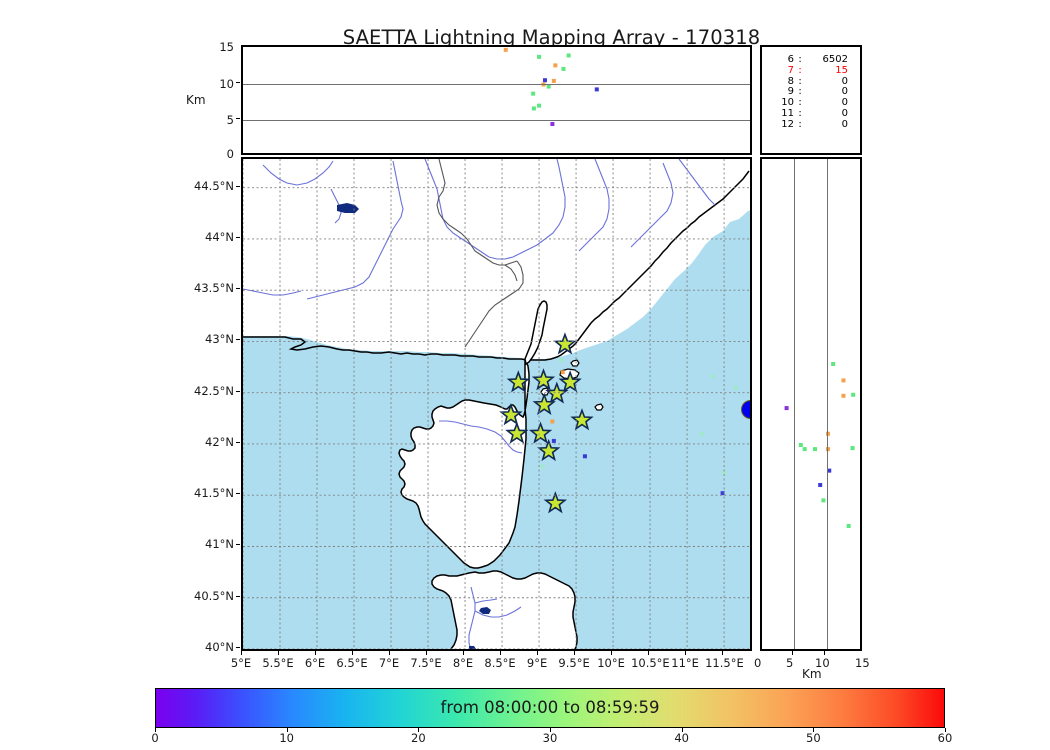 This screenshot has height=750, width=1050. What do you see at coordinates (155, 738) in the screenshot?
I see `colorbar-tick-0: 0` at bounding box center [155, 738].